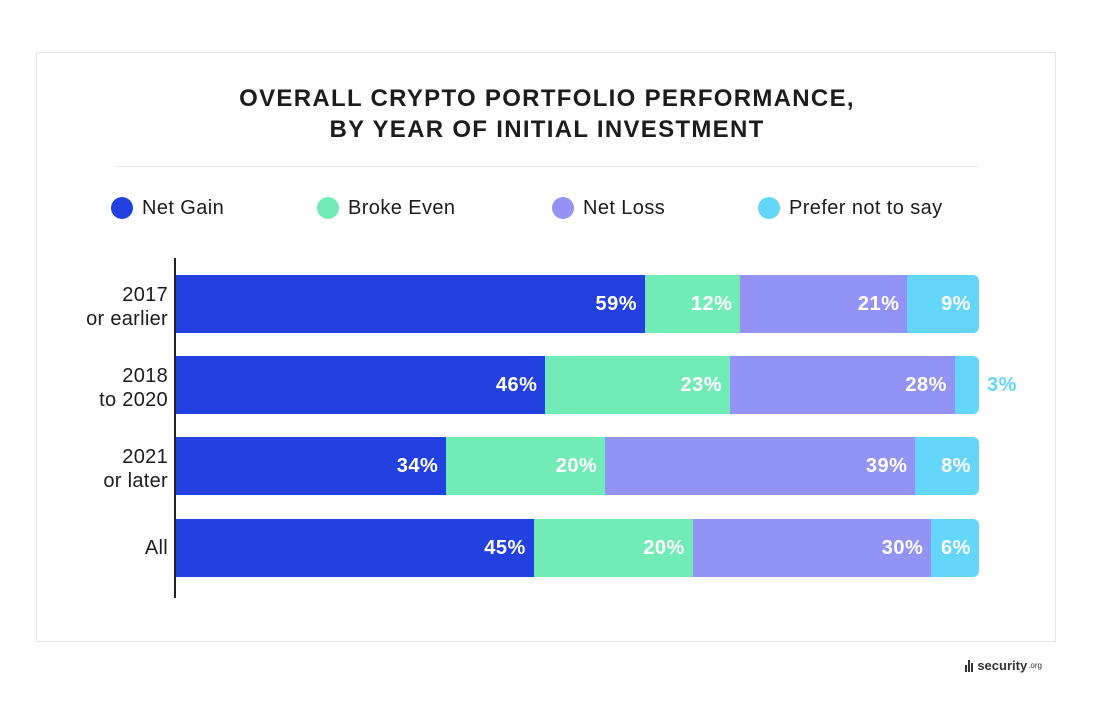  Describe the element at coordinates (145, 295) in the screenshot. I see `category-label-line: 2017` at that location.